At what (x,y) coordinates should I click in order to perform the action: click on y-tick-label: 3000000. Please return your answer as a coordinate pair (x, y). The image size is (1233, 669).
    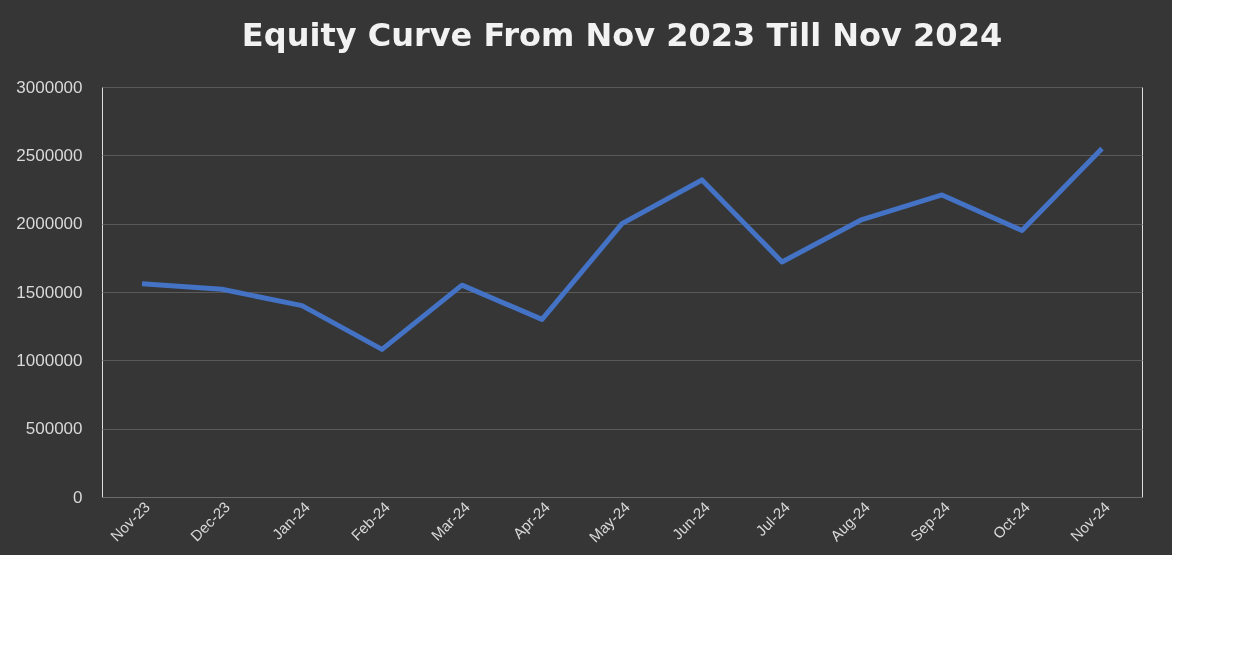
    Looking at the image, I should click on (49, 87).